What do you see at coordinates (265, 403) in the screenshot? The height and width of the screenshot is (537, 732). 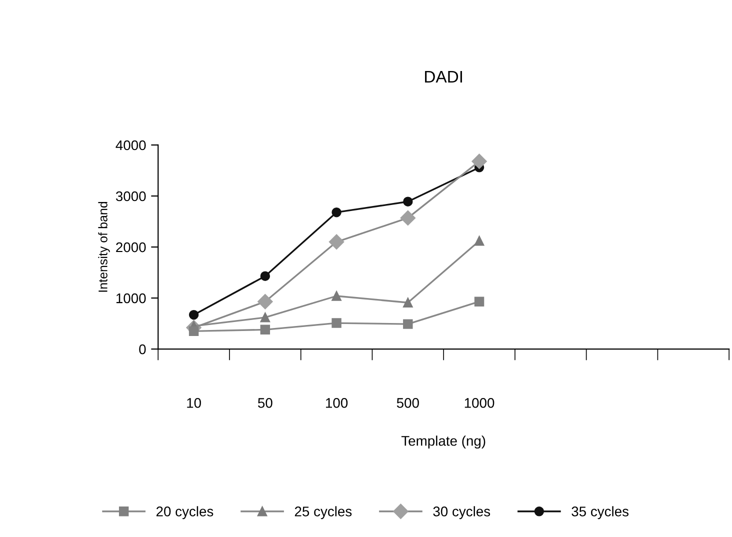 I see `x-tick-label: 50` at bounding box center [265, 403].